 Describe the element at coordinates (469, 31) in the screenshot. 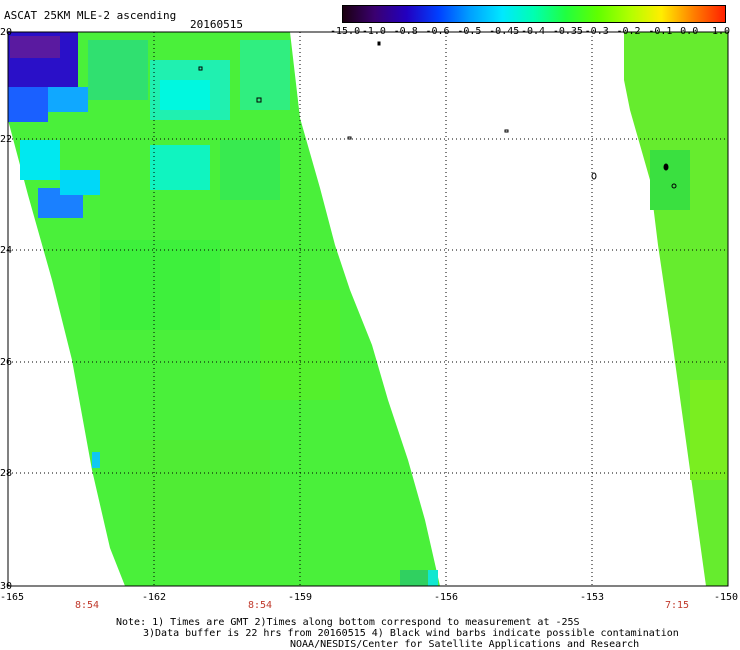

I see `colorbar-label: -0.5` at that location.